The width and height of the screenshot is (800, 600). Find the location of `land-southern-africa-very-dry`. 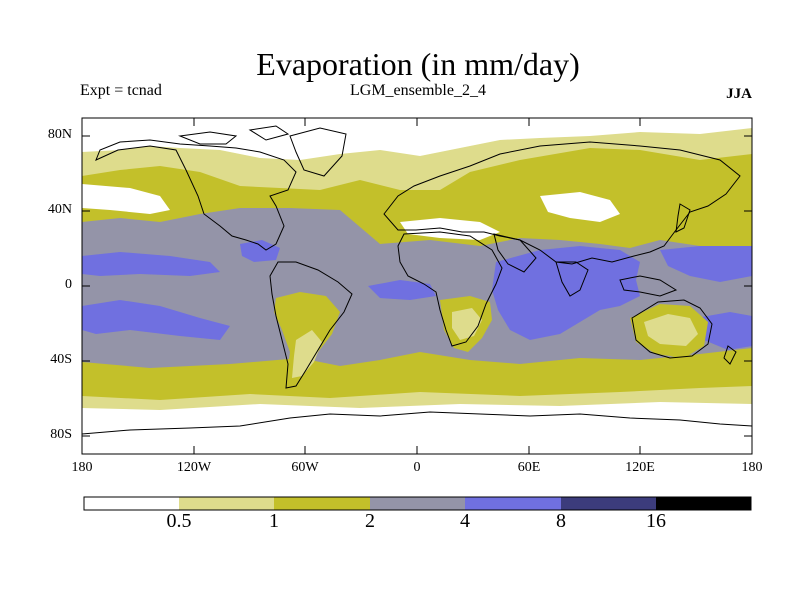

land-southern-africa-very-dry is located at coordinates (467, 324).